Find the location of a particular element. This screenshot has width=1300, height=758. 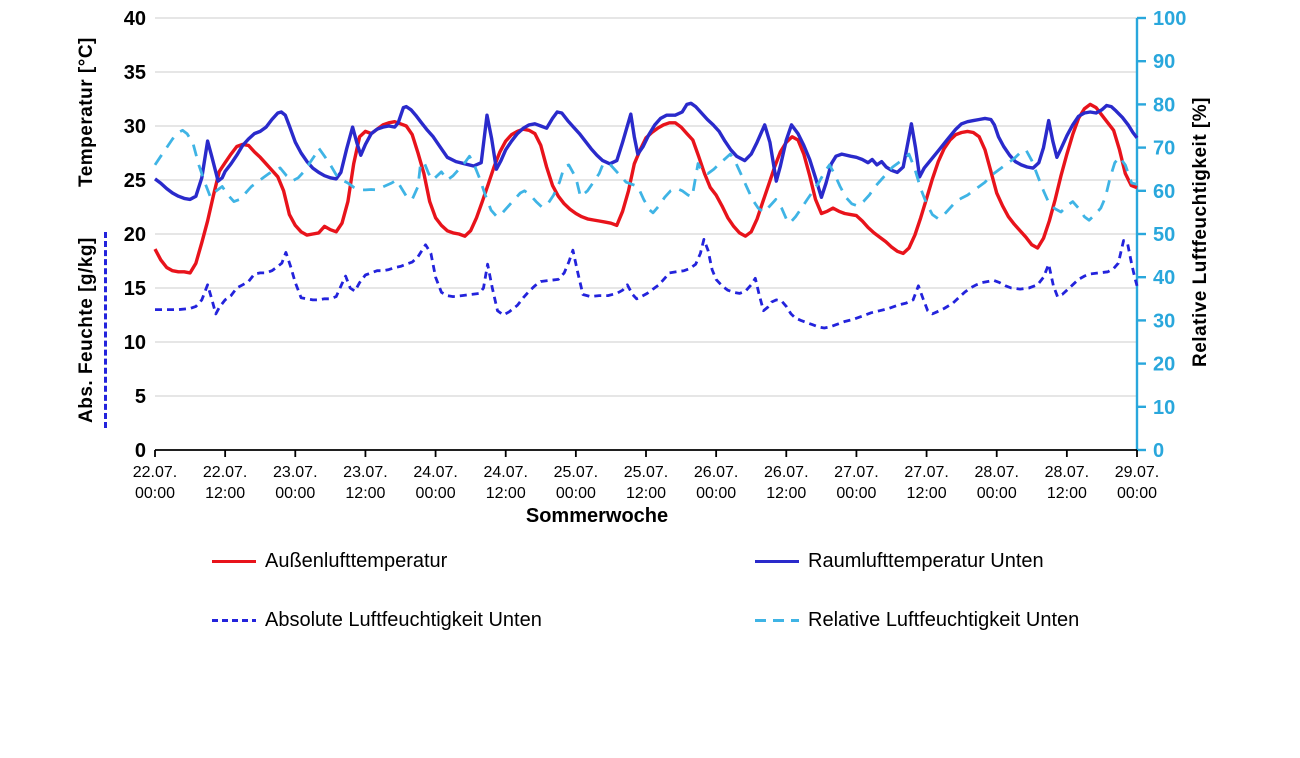

right-axis-tick-label: 0 is located at coordinates (1158, 451).